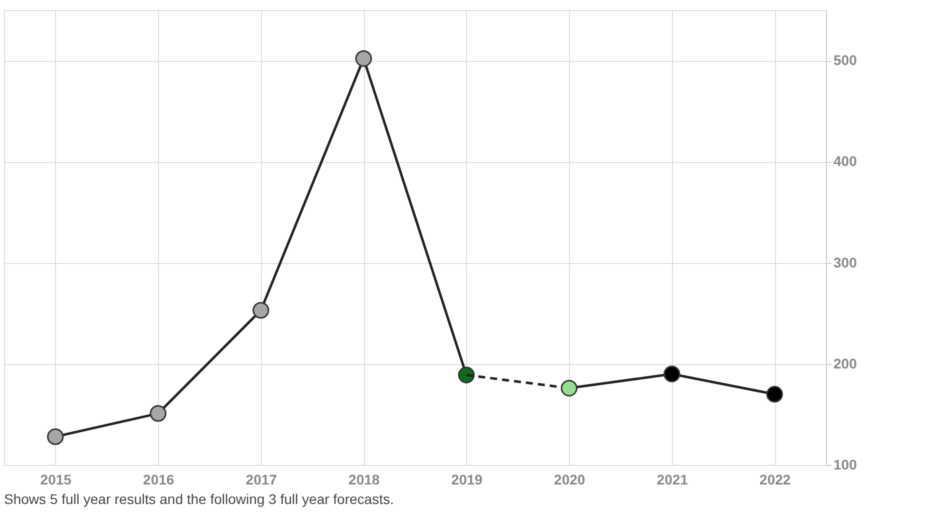  Describe the element at coordinates (846, 464) in the screenshot. I see `y-tick-label: 100` at that location.